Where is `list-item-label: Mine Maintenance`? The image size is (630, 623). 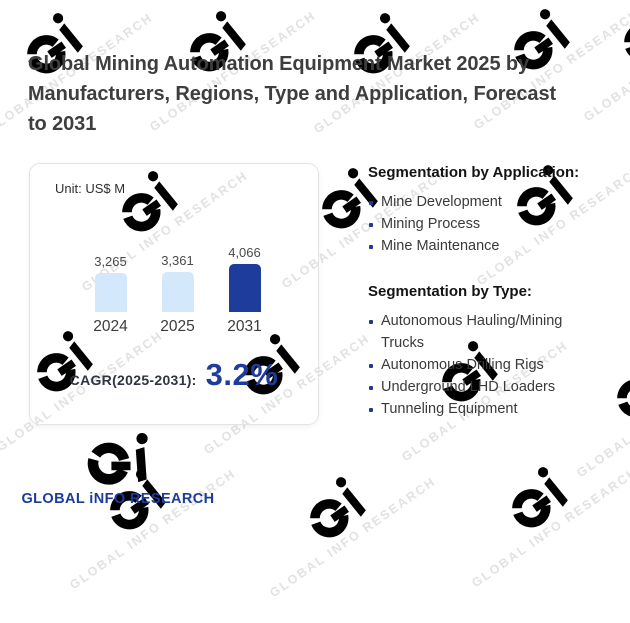
list-item-label: Mine Maintenance is located at coordinates (440, 245).